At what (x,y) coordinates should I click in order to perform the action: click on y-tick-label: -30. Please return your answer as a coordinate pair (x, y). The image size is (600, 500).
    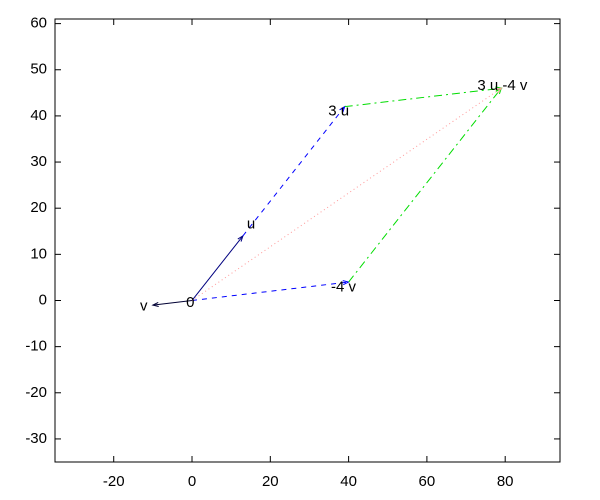
    Looking at the image, I should click on (36, 438).